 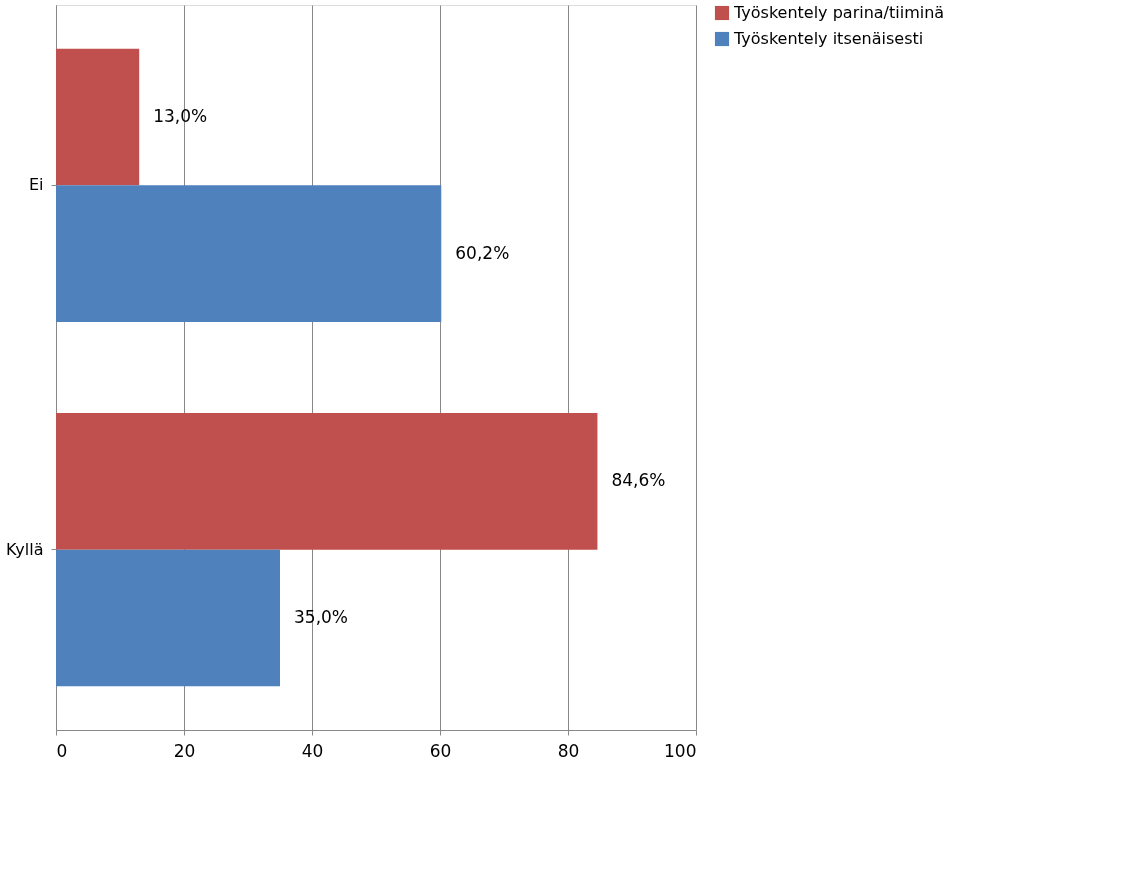 I want to click on y-tick-label: Ei, so click(x=36, y=185).